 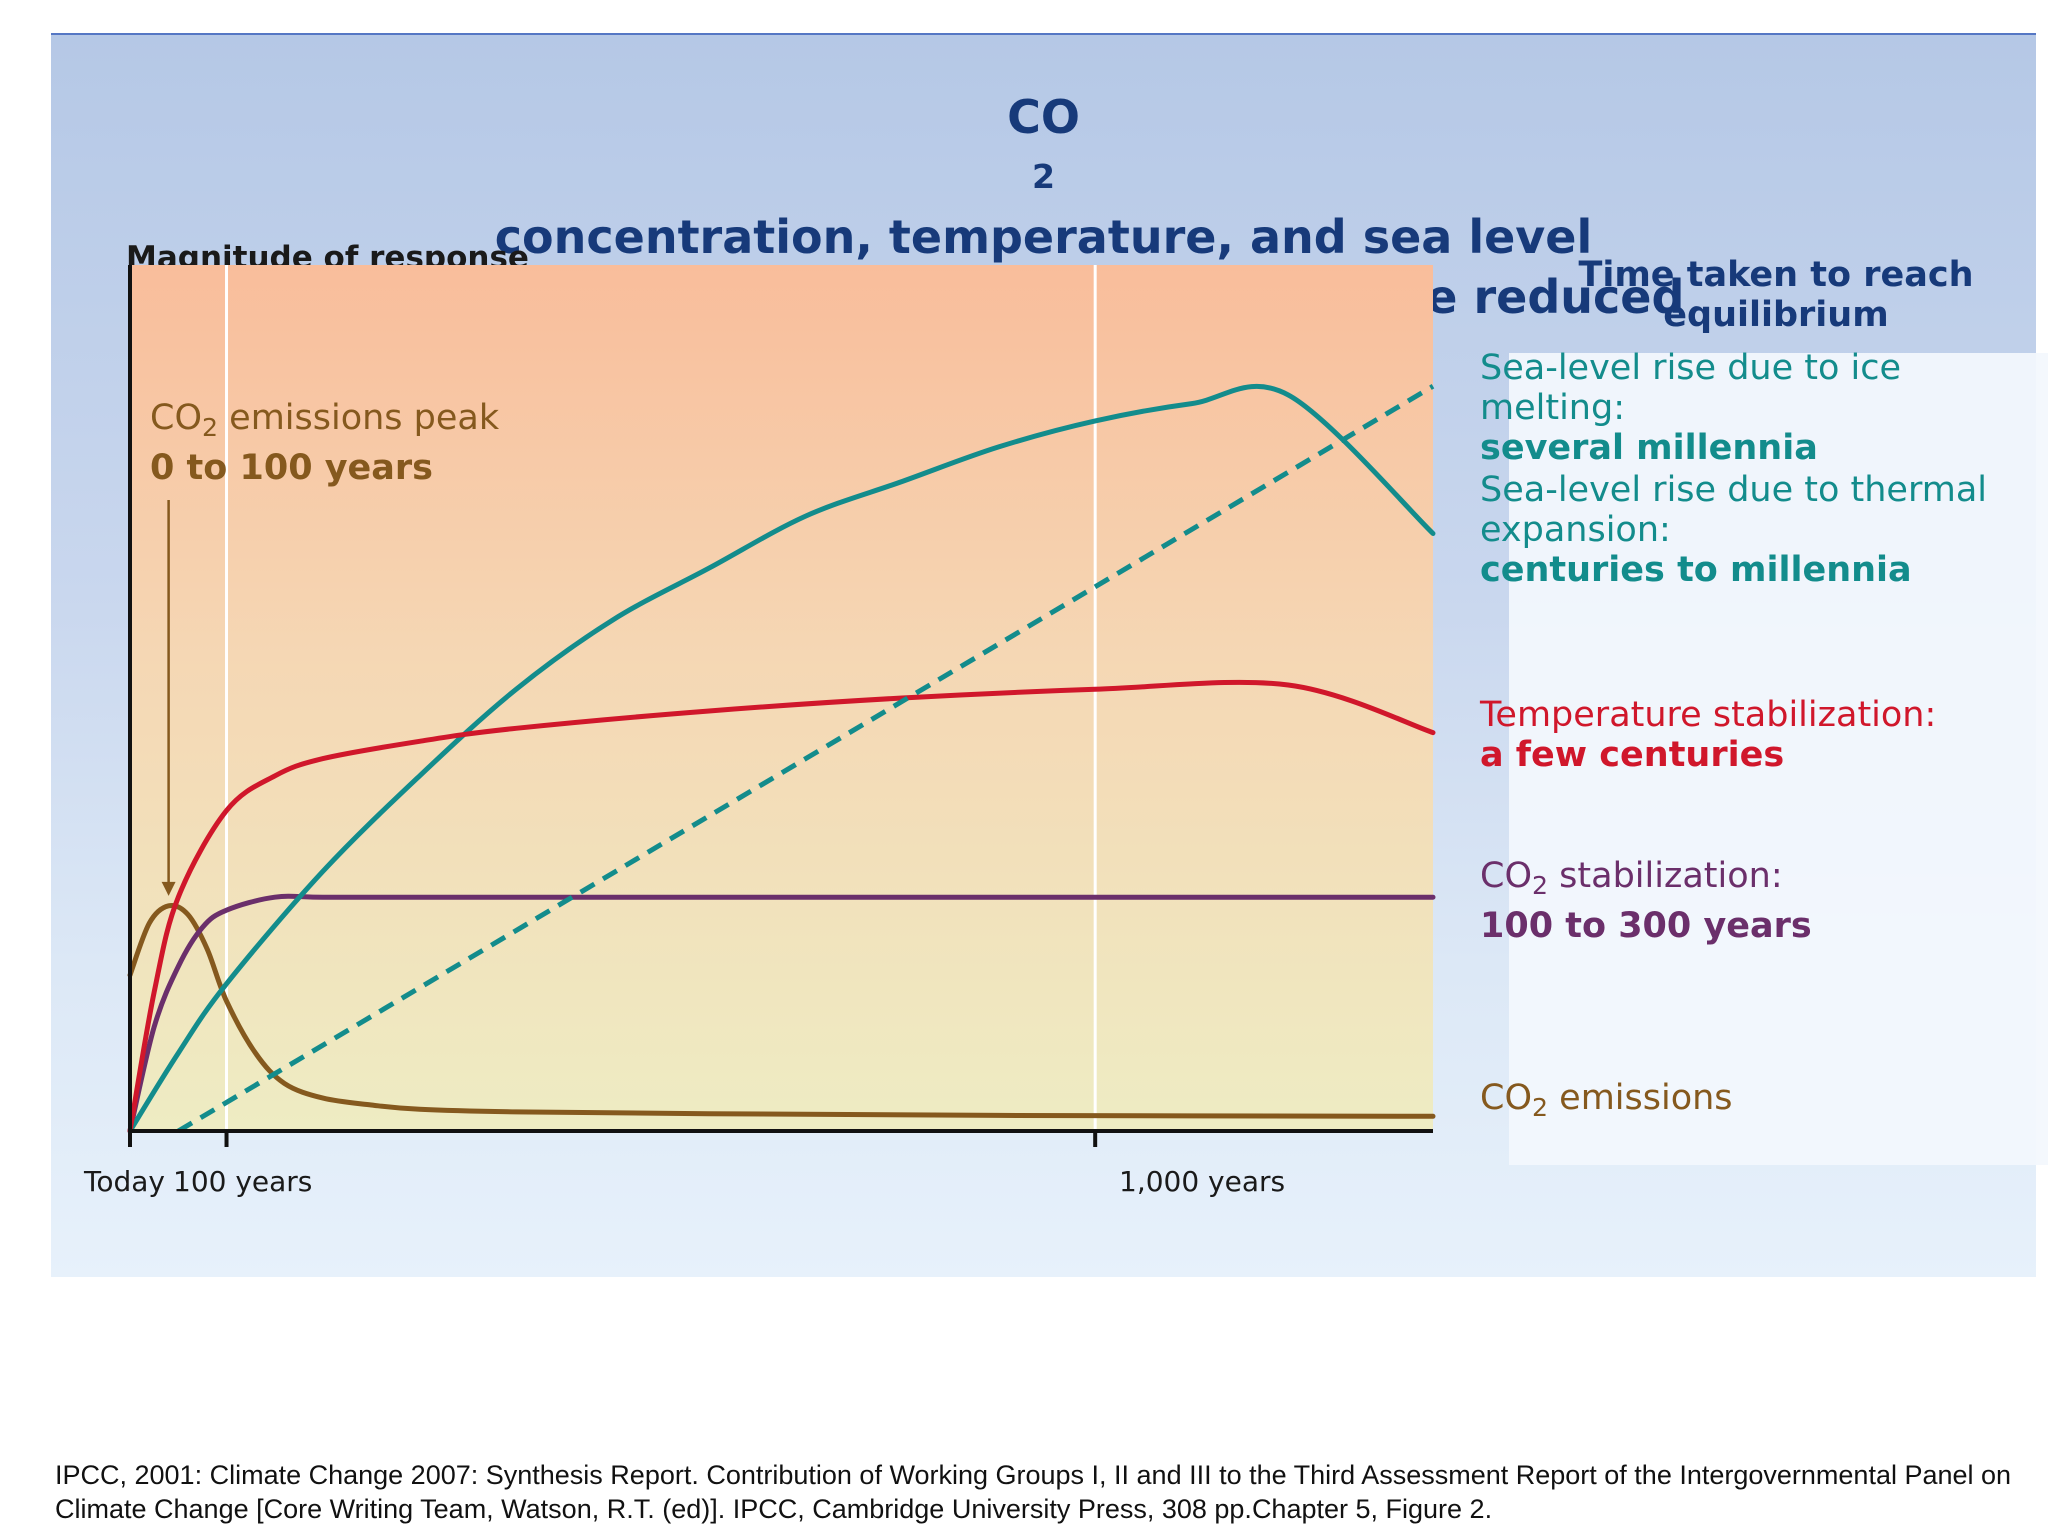 What do you see at coordinates (1606, 1100) in the screenshot?
I see `legend-co2-emissions: CO2 emissions` at bounding box center [1606, 1100].